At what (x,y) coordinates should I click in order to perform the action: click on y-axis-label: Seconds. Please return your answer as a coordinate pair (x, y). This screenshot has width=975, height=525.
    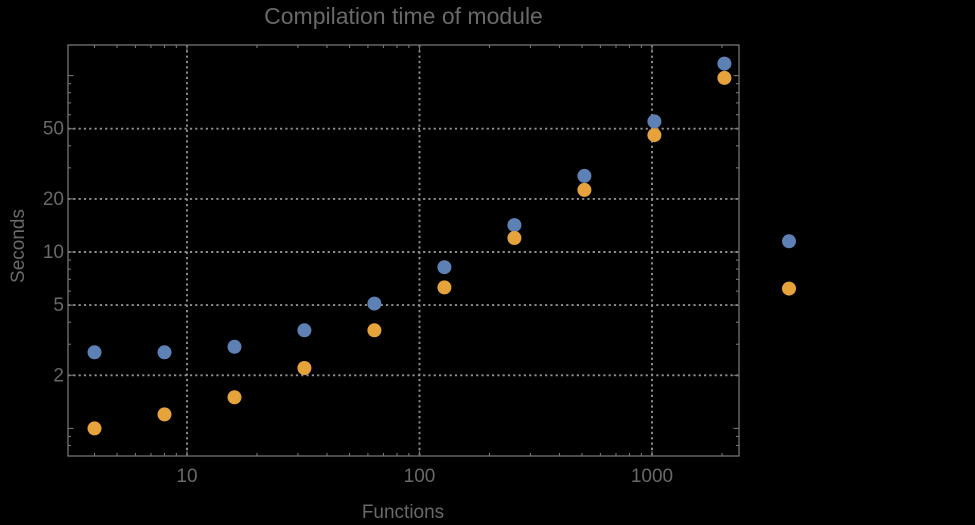
    Looking at the image, I should click on (18, 246).